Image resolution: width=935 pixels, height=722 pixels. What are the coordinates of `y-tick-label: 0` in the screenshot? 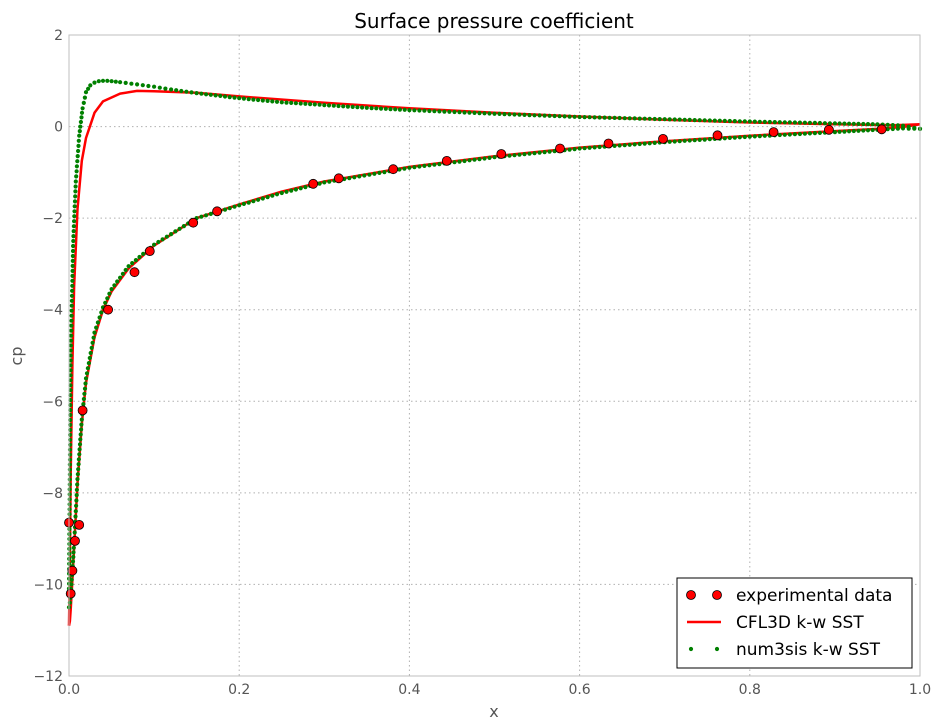 It's located at (58, 128).